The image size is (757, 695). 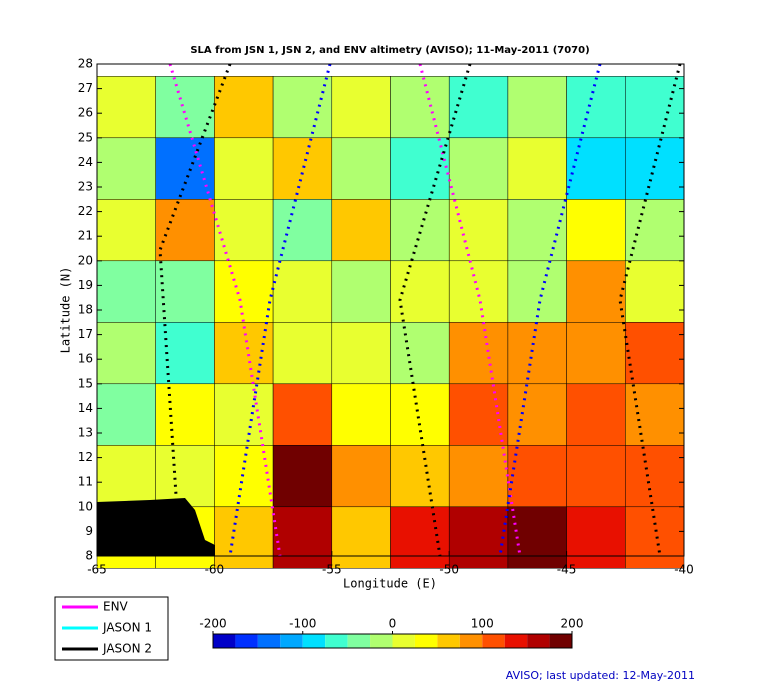 What do you see at coordinates (156, 527) in the screenshot?
I see `land` at bounding box center [156, 527].